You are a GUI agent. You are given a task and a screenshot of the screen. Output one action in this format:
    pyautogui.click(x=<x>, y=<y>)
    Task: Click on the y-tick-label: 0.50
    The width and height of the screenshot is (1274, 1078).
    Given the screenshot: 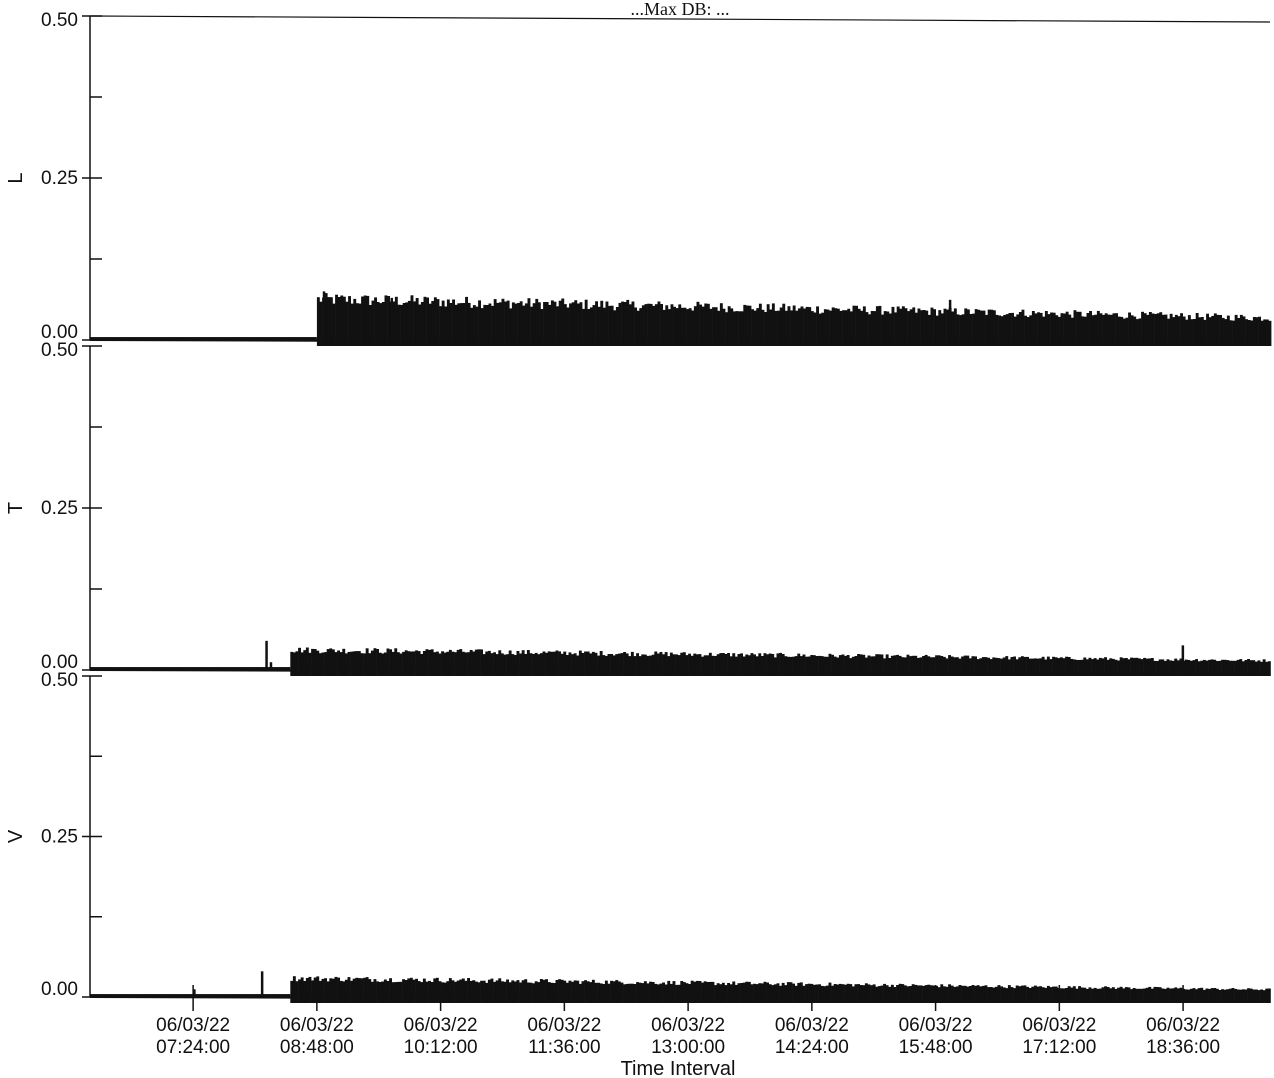 What is the action you would take?
    pyautogui.click(x=59, y=20)
    